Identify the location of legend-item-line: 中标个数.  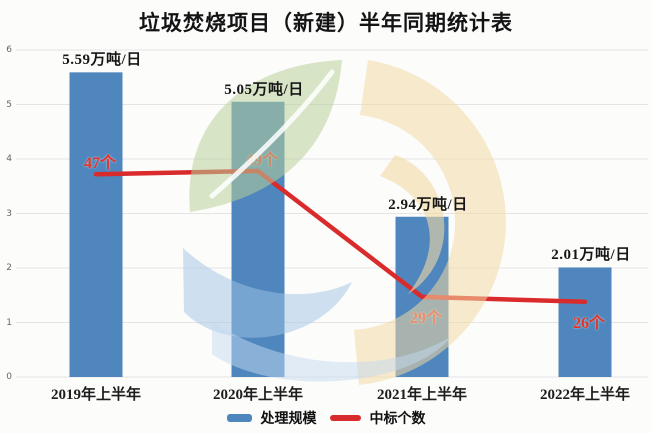
(377, 418).